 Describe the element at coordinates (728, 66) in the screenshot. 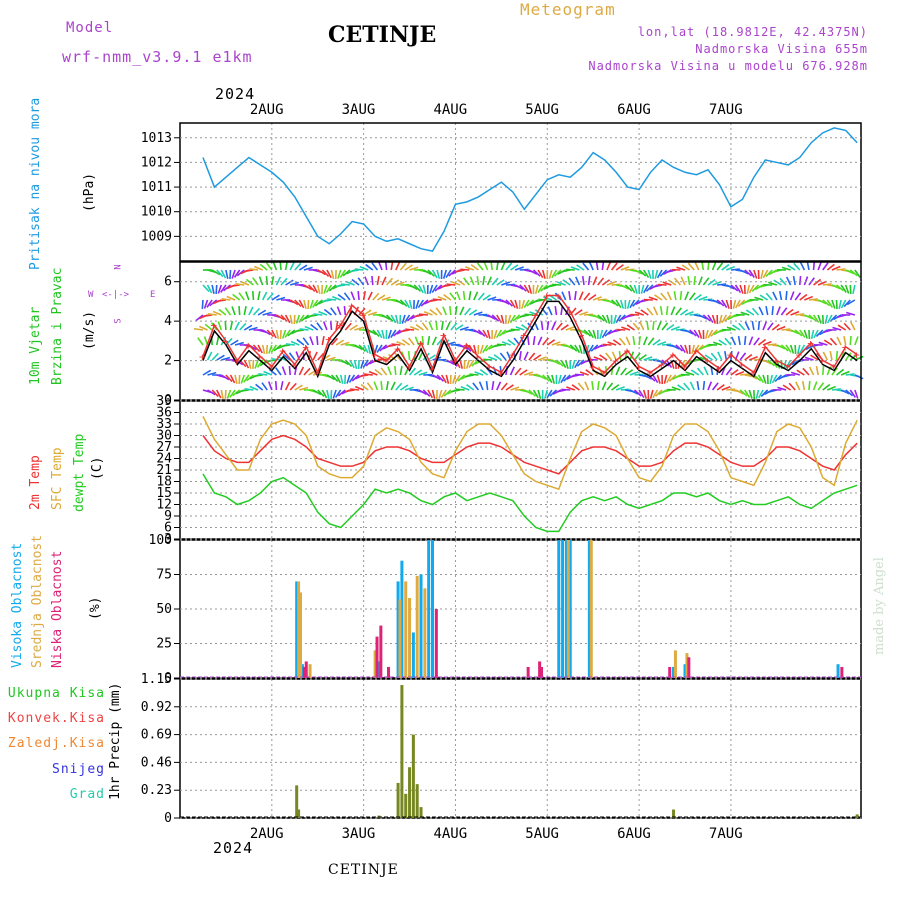

I see `model-elevation-label: Nadmorska Visina u modelu 676.928m` at that location.